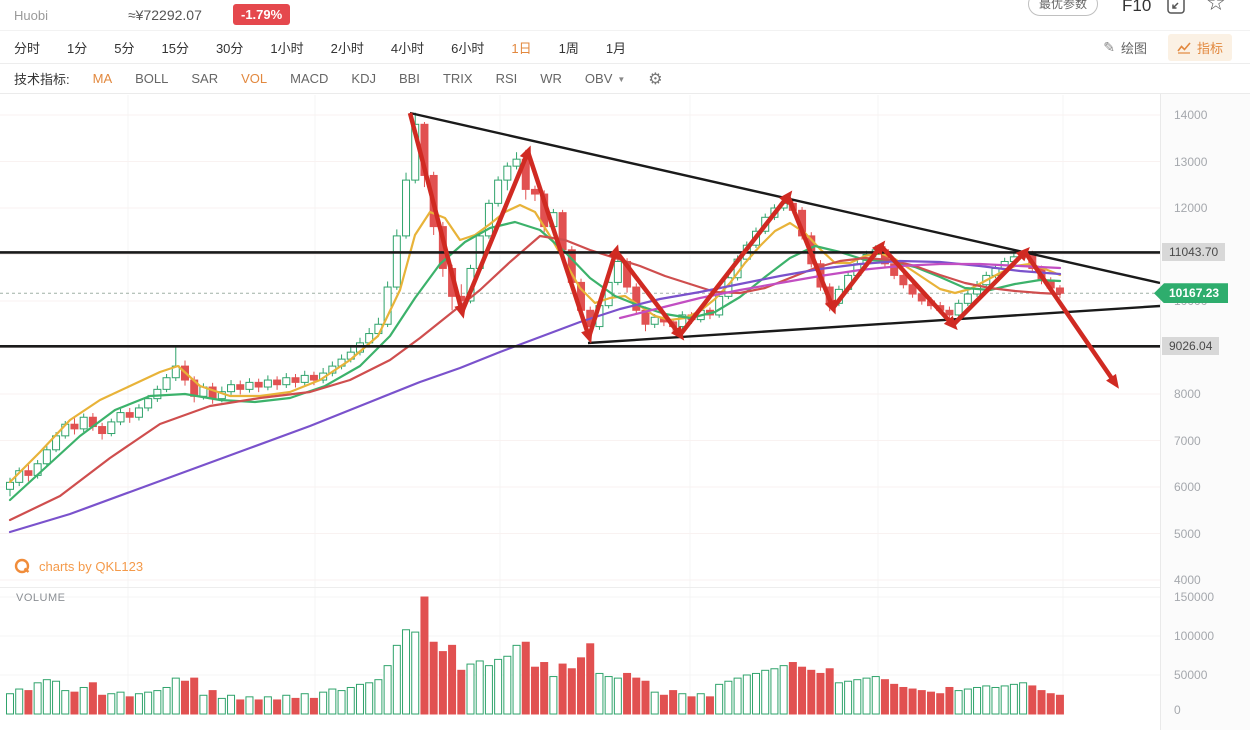 This screenshot has width=1250, height=735. Describe the element at coordinates (77, 48) in the screenshot. I see `timeframe-tab-1分: 1分` at that location.